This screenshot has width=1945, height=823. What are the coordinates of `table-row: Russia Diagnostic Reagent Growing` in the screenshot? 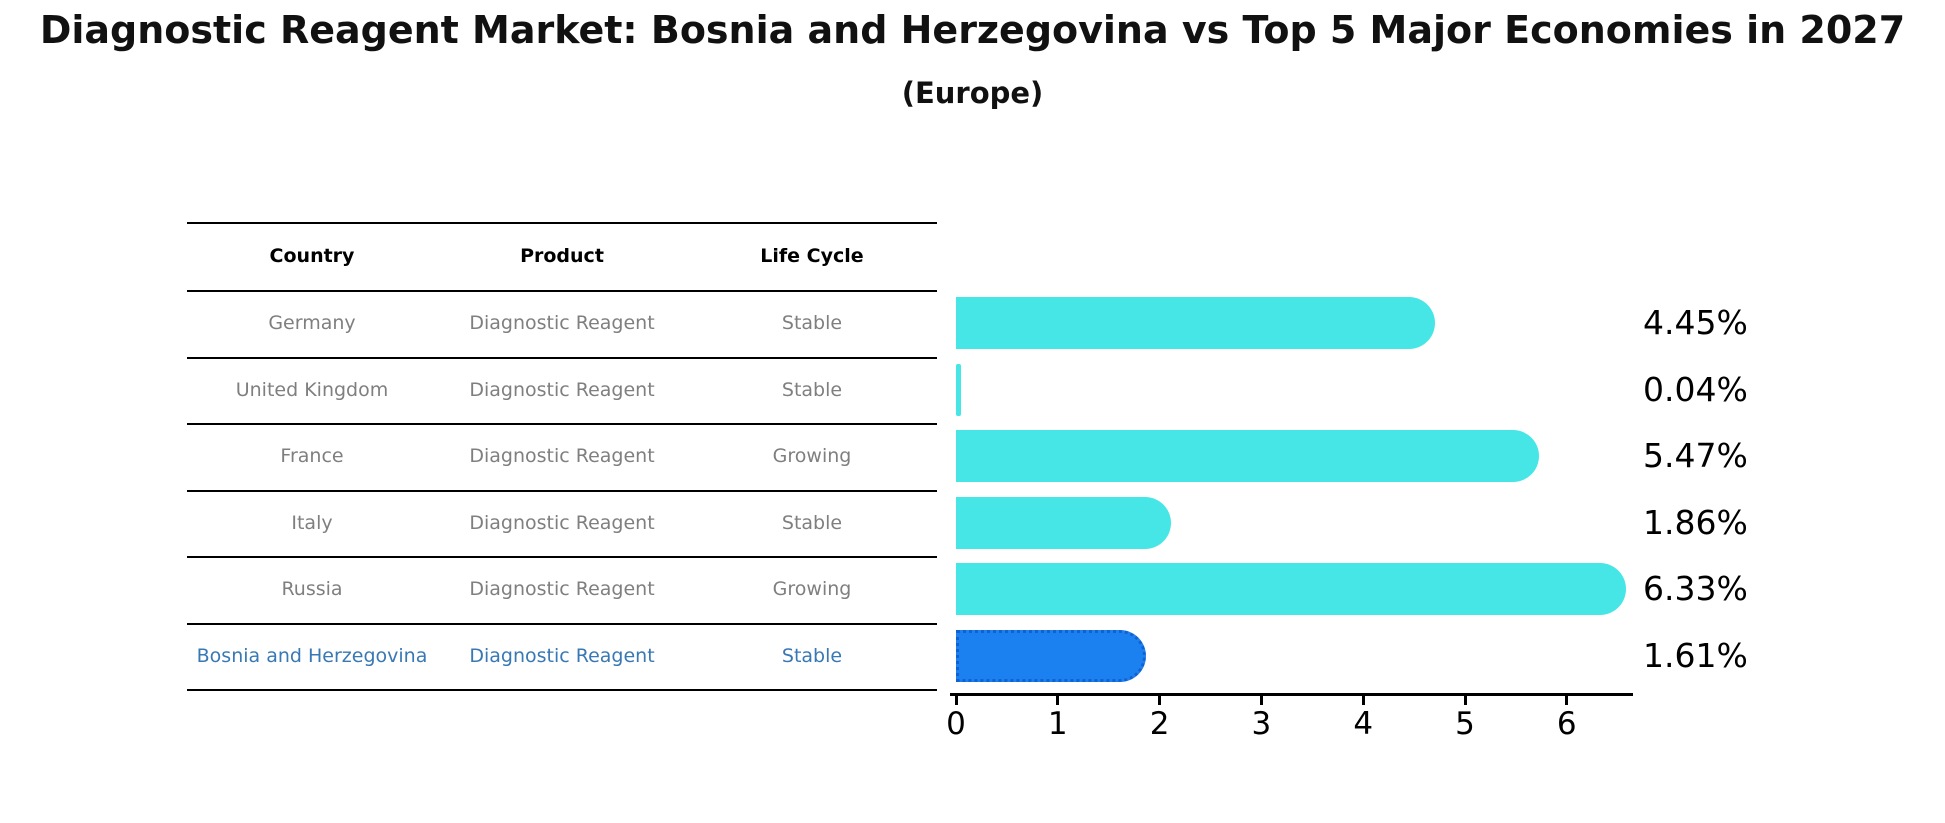 It's located at (562, 589).